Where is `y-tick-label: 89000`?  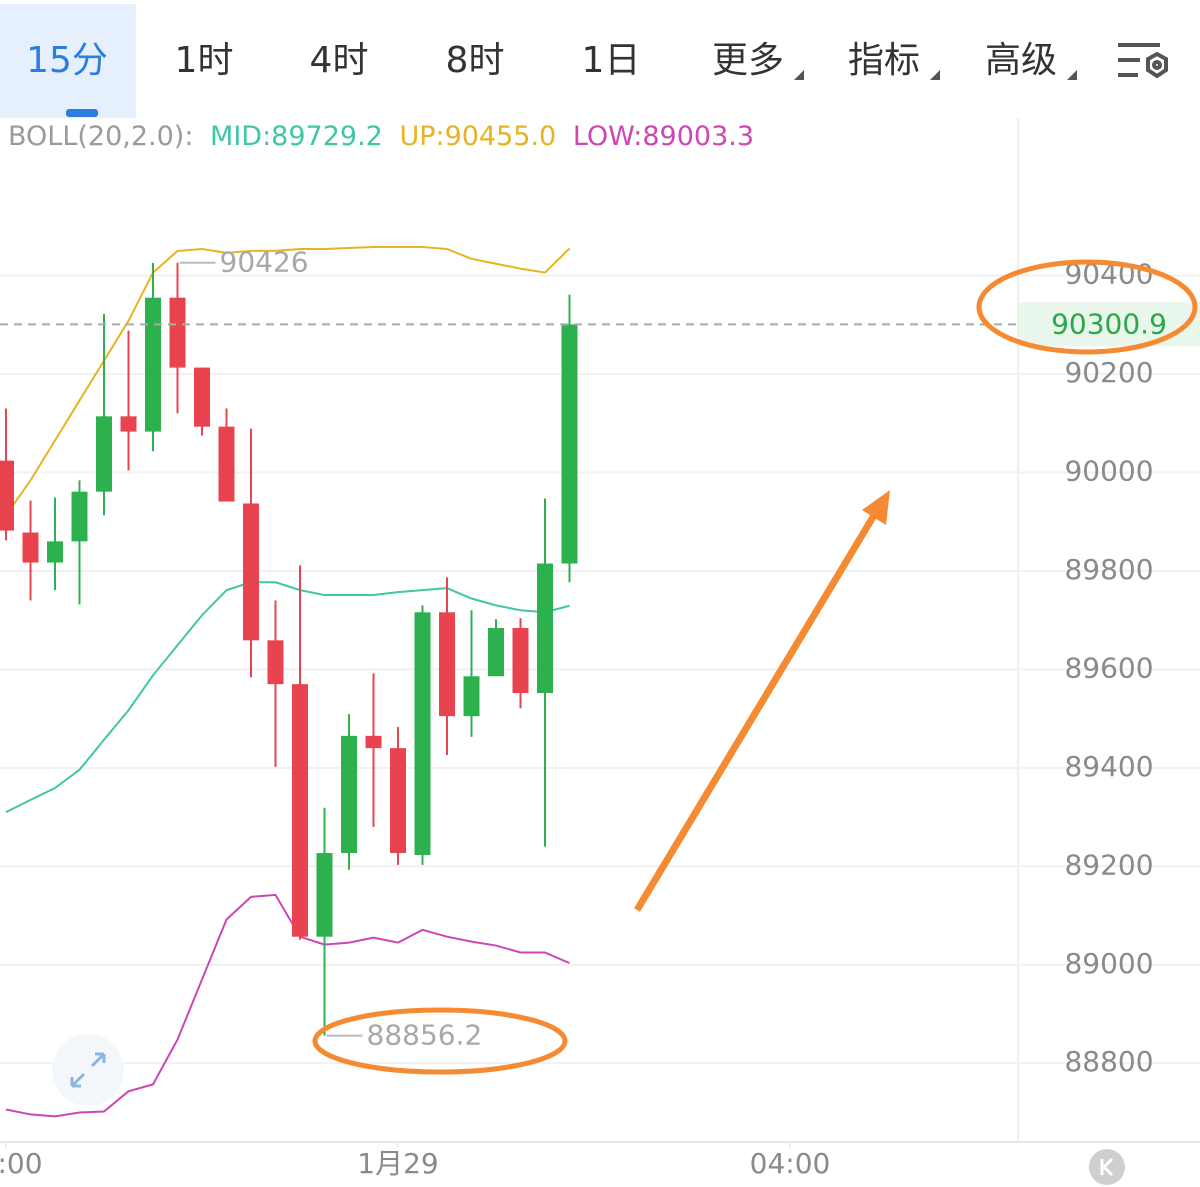 y-tick-label: 89000 is located at coordinates (1108, 963).